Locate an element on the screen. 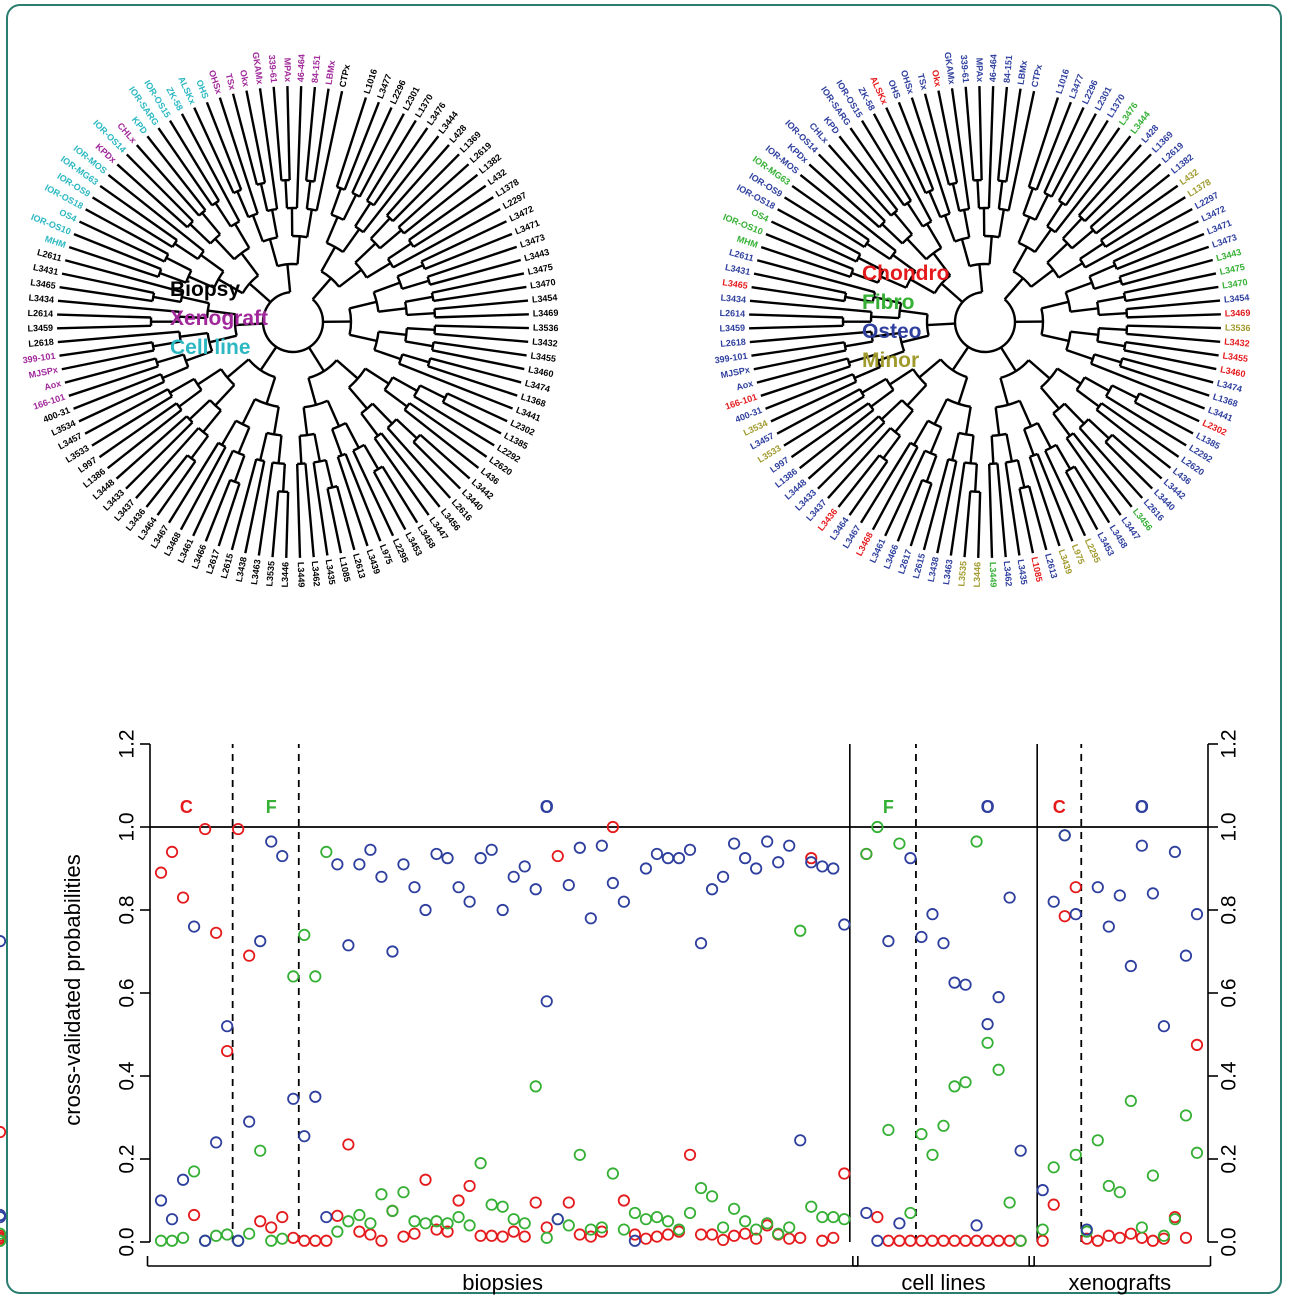 This screenshot has height=1298, width=1292. tree-leaf-label: L2618 is located at coordinates (41, 343).